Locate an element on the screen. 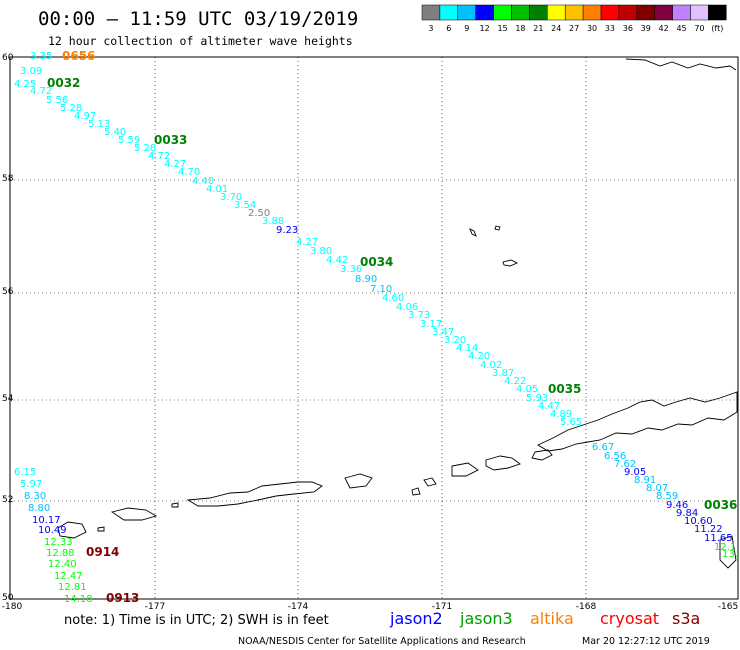 This screenshot has width=740, height=650. swh-value: 9.84 is located at coordinates (687, 513).